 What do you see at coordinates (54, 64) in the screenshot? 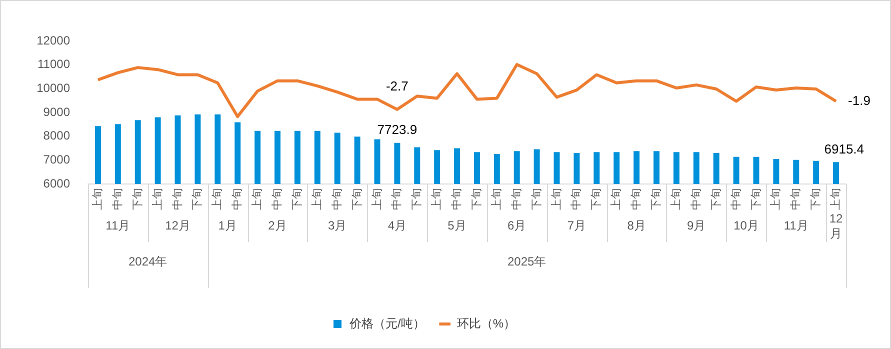
I see `y-tick-label: 11000` at bounding box center [54, 64].